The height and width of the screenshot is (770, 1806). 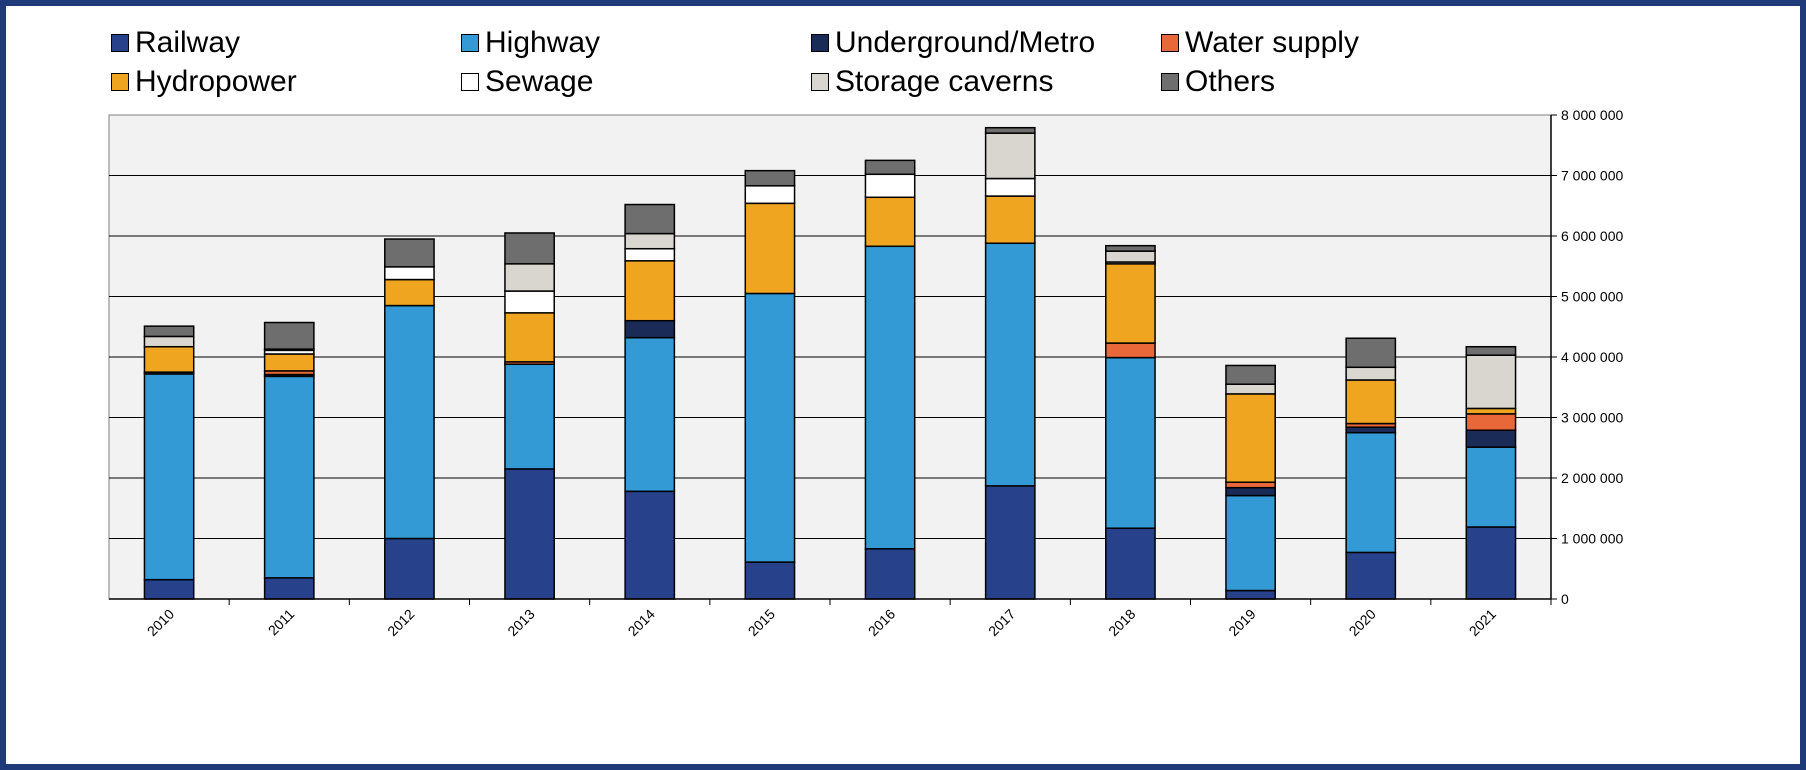 I want to click on legend-label: Highway, so click(x=543, y=42).